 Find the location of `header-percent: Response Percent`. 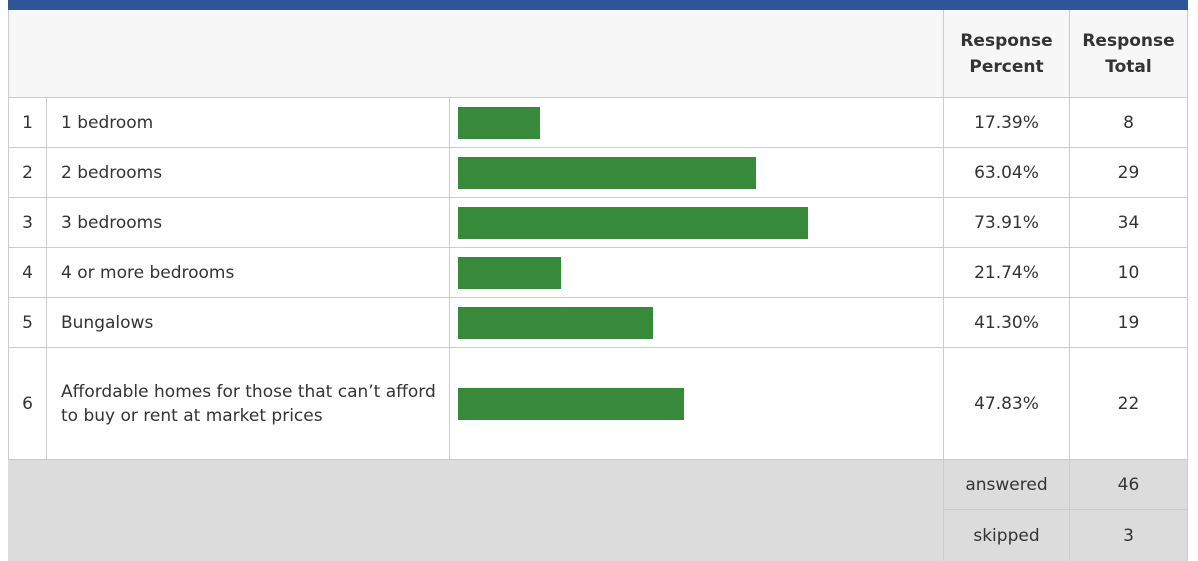

header-percent: Response Percent is located at coordinates (1007, 54).